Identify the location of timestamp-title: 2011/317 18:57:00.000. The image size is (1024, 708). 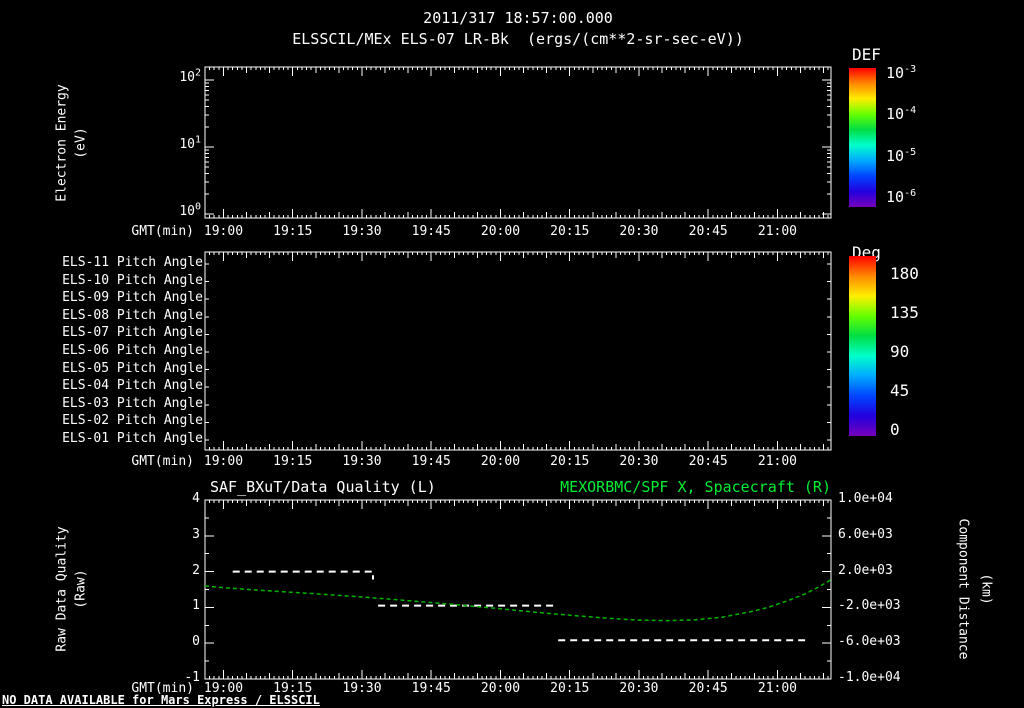
(518, 18).